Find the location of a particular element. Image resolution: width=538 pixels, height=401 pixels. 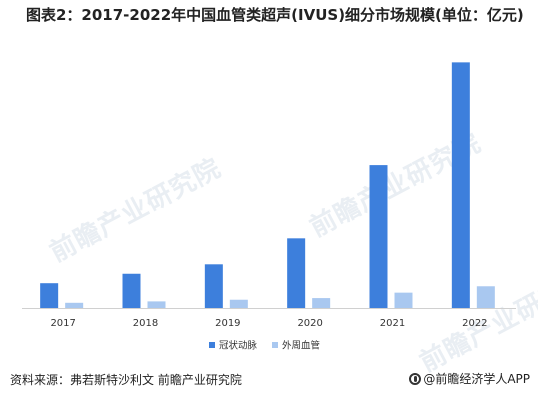

bar-peripheral-2020 is located at coordinates (321, 303).